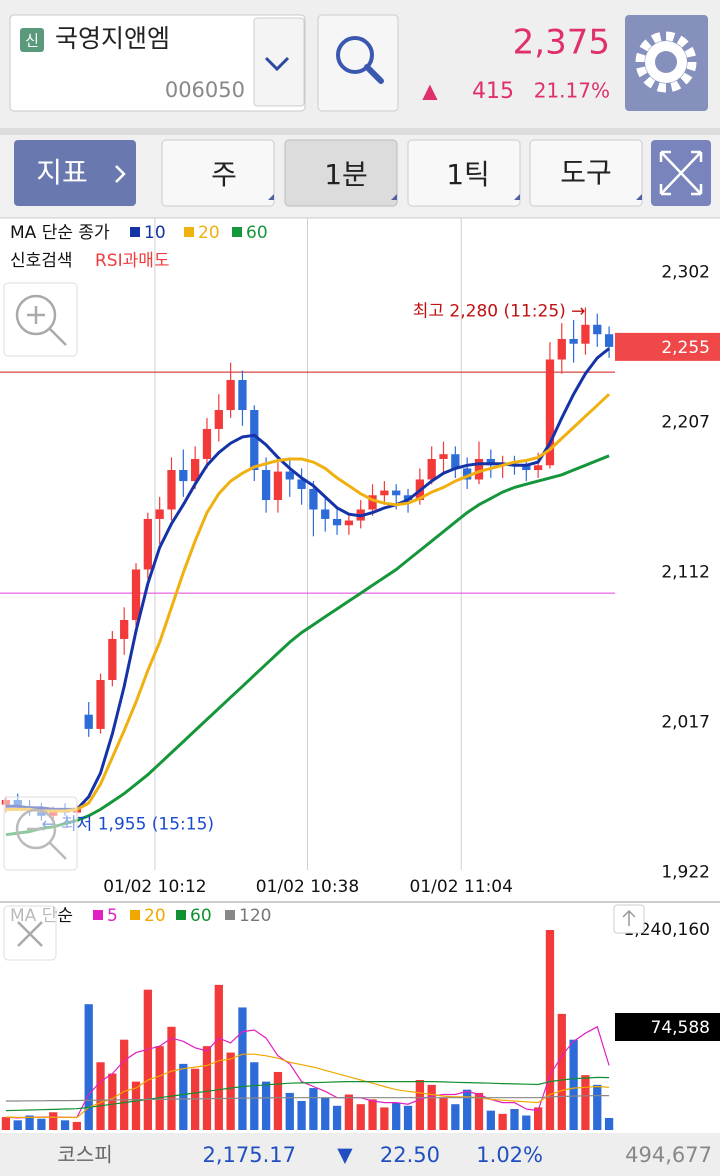 Image resolution: width=720 pixels, height=1176 pixels. I want to click on y-tick-label: 2,207, so click(685, 423).